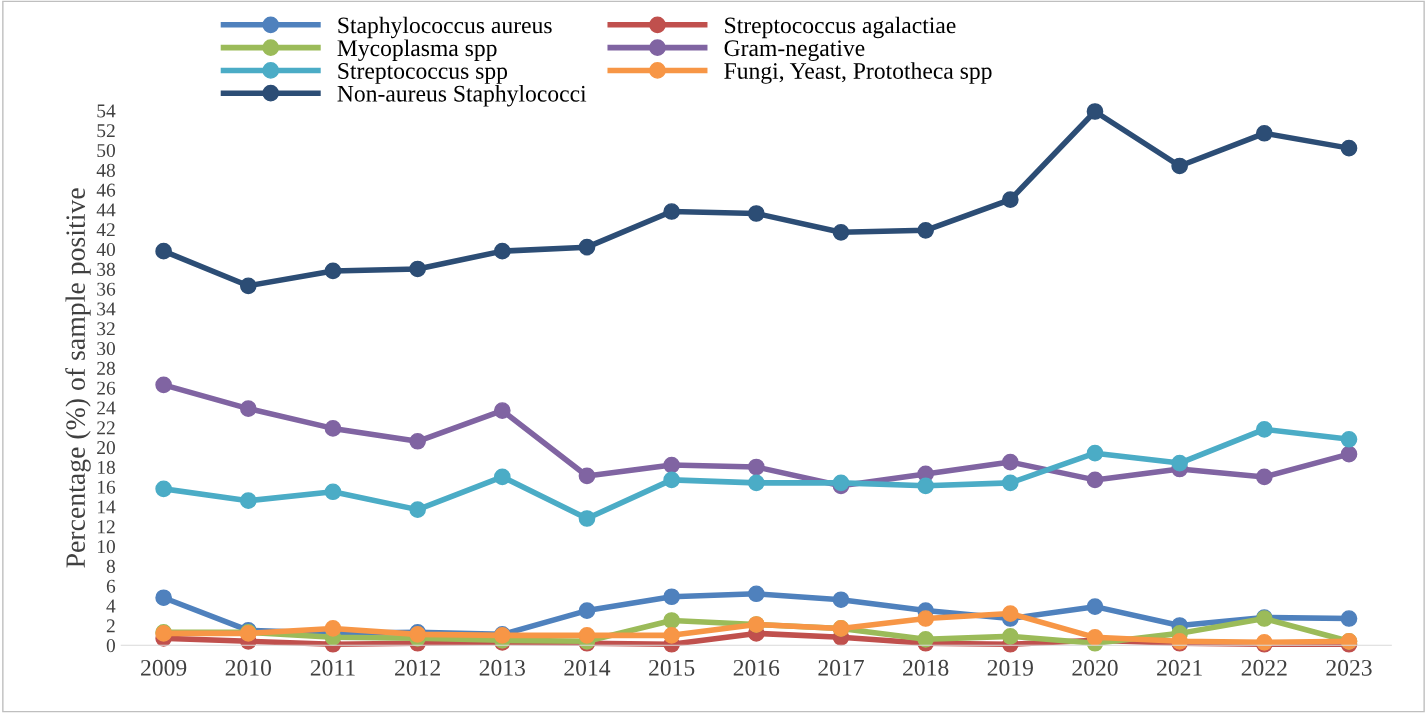 The width and height of the screenshot is (1427, 713). What do you see at coordinates (105, 170) in the screenshot?
I see `y-tick-label: 48` at bounding box center [105, 170].